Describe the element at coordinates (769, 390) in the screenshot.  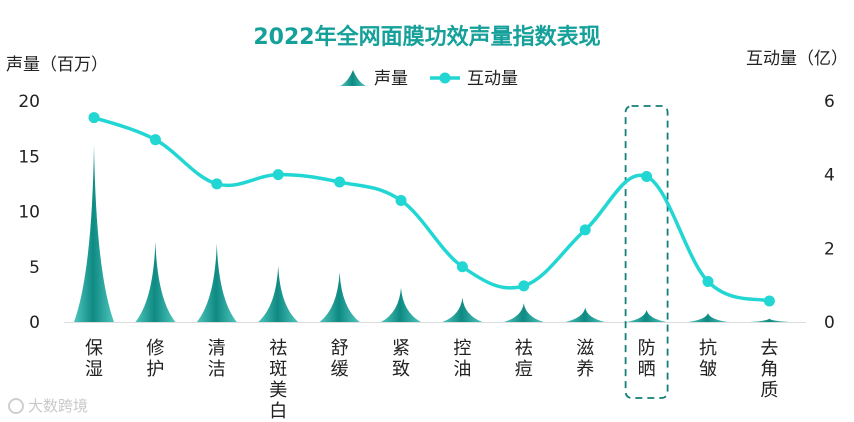
I see `category-label-char: 质` at that location.